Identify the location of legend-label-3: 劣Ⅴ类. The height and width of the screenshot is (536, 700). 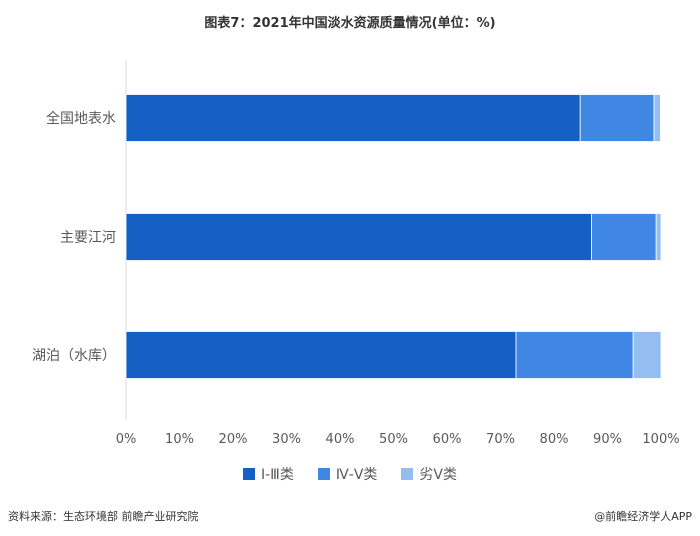
(438, 475).